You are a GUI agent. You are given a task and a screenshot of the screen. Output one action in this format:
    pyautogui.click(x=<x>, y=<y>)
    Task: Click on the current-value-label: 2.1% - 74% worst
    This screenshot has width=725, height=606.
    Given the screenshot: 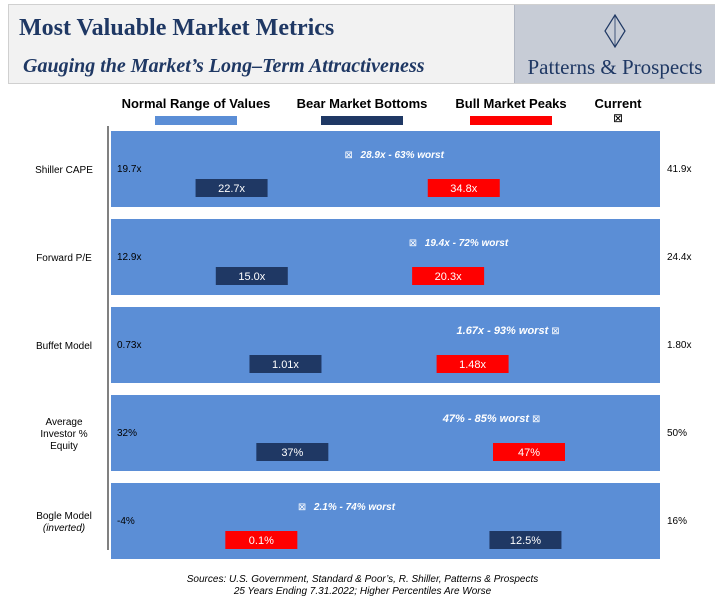 What is the action you would take?
    pyautogui.click(x=354, y=507)
    